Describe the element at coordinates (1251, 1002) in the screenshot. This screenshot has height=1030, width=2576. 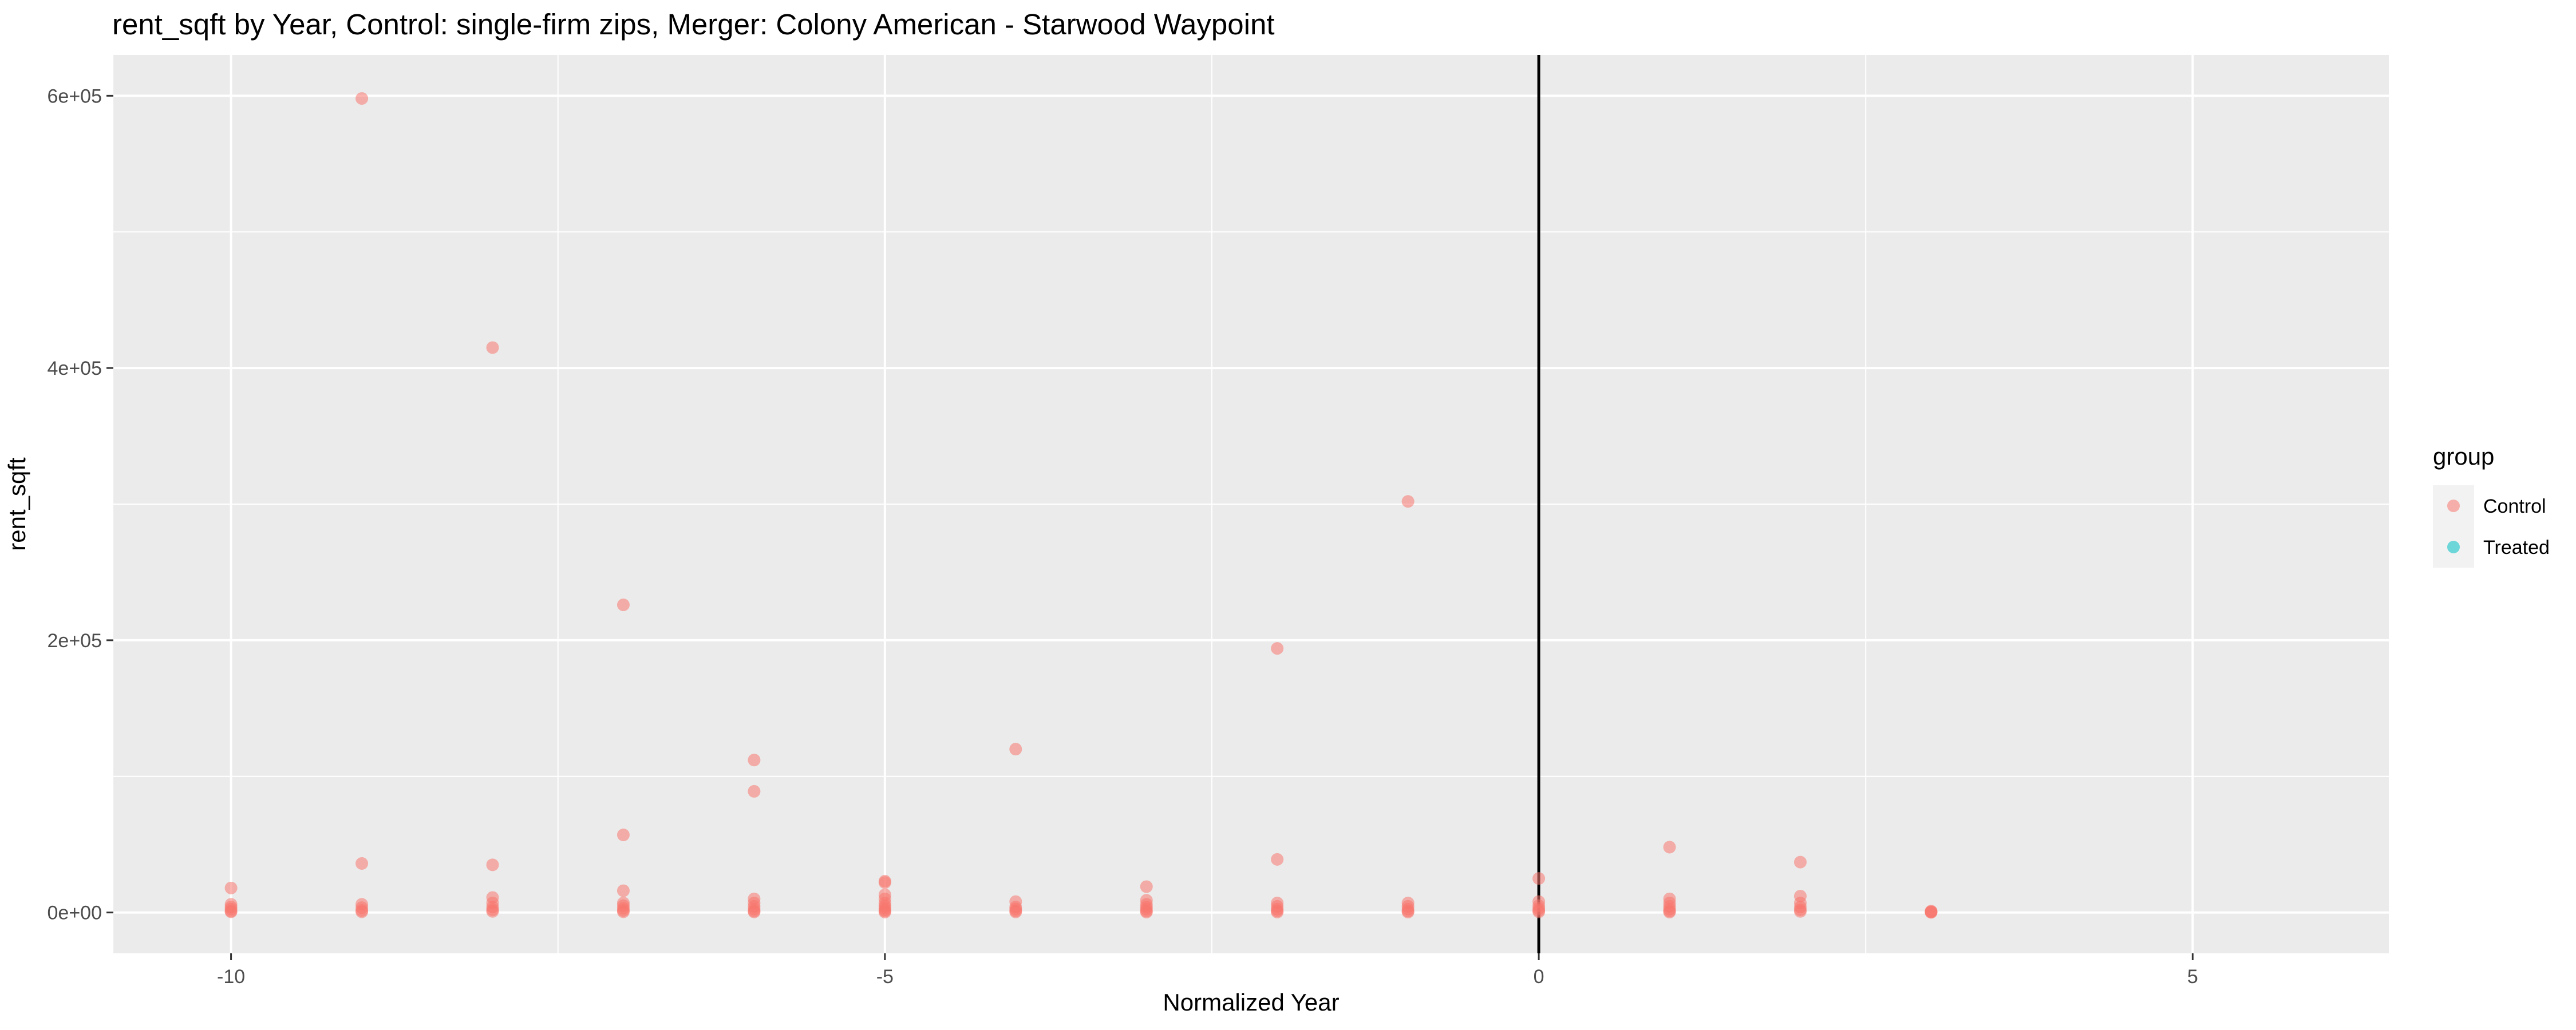
I see `x-axis-title: Normalized Year` at that location.